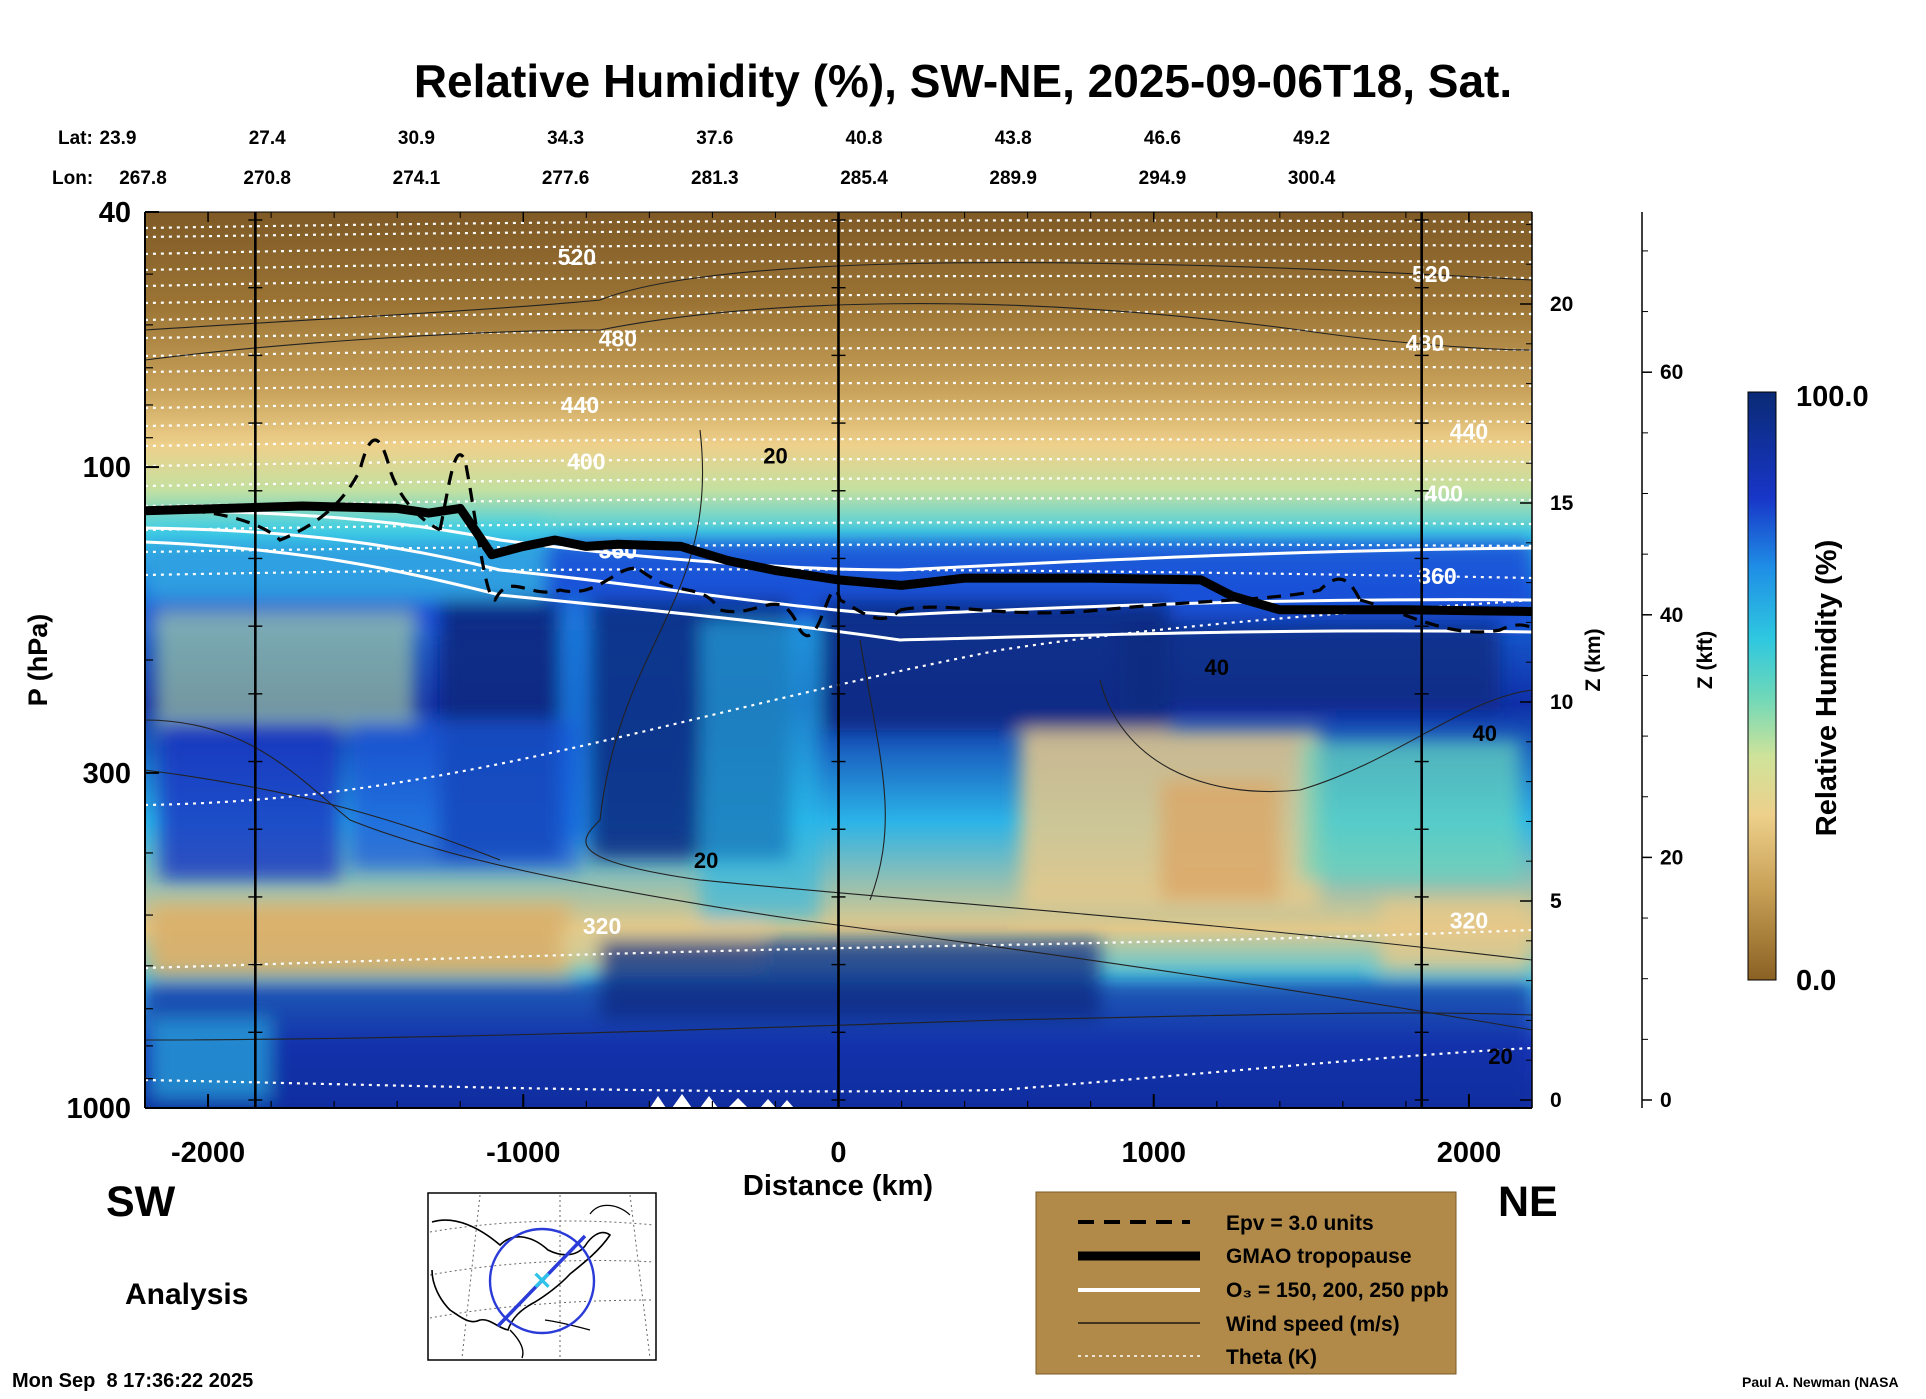 This screenshot has height=1399, width=1926. I want to click on colorbar, so click(1762, 686).